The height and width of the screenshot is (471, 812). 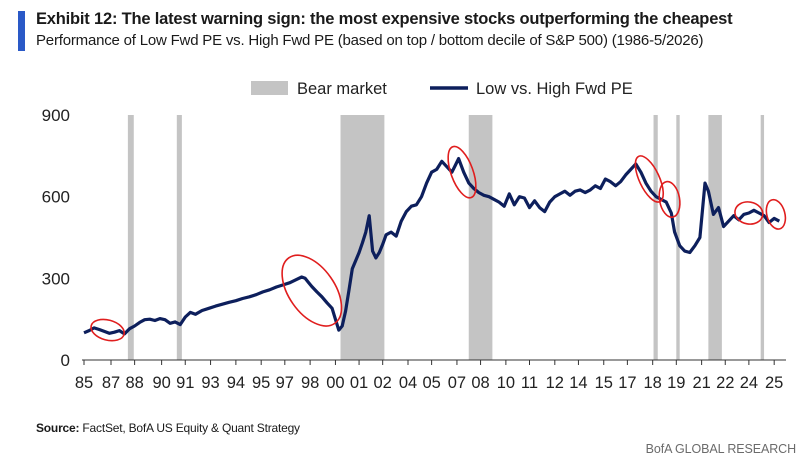 What do you see at coordinates (653, 383) in the screenshot?
I see `x-tick-label-23: 18` at bounding box center [653, 383].